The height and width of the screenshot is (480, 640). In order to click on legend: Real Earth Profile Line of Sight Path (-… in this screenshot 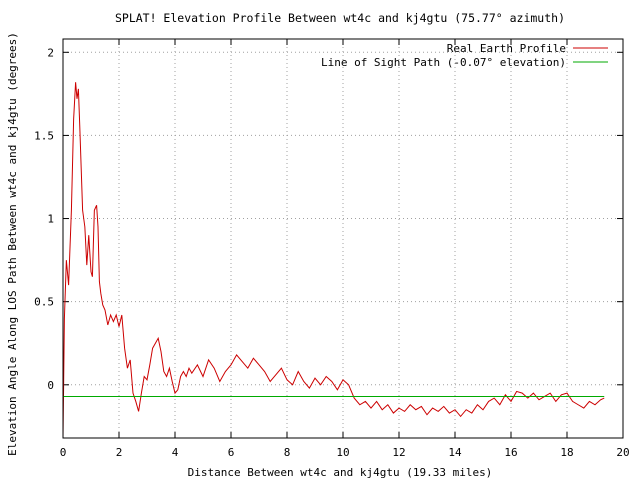, I will do `click(464, 55)`.